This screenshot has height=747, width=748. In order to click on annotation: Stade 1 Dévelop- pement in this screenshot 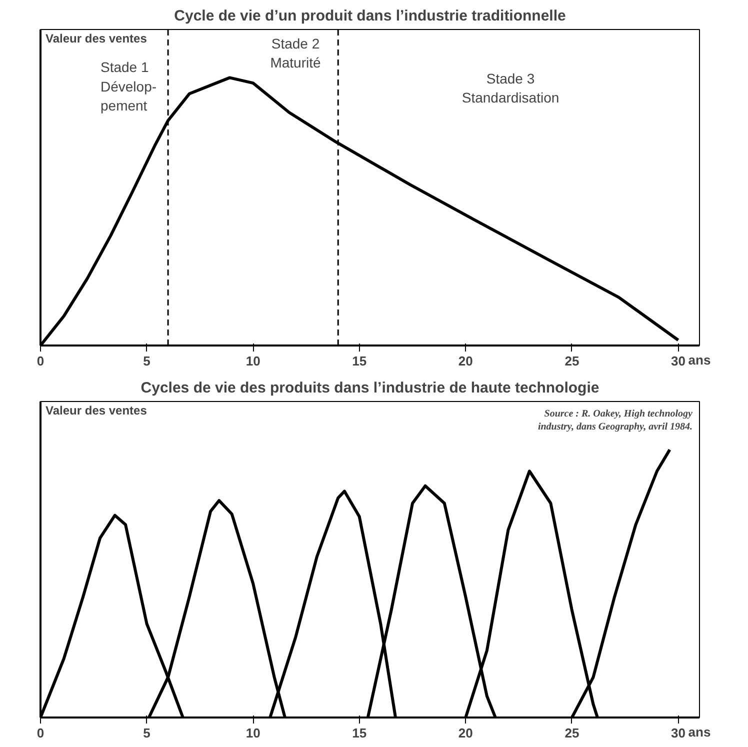, I will do `click(128, 86)`.